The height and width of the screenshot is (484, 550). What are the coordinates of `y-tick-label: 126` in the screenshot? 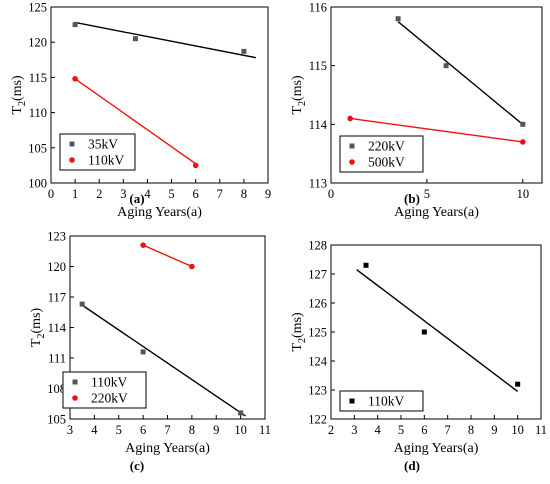 It's located at (317, 304).